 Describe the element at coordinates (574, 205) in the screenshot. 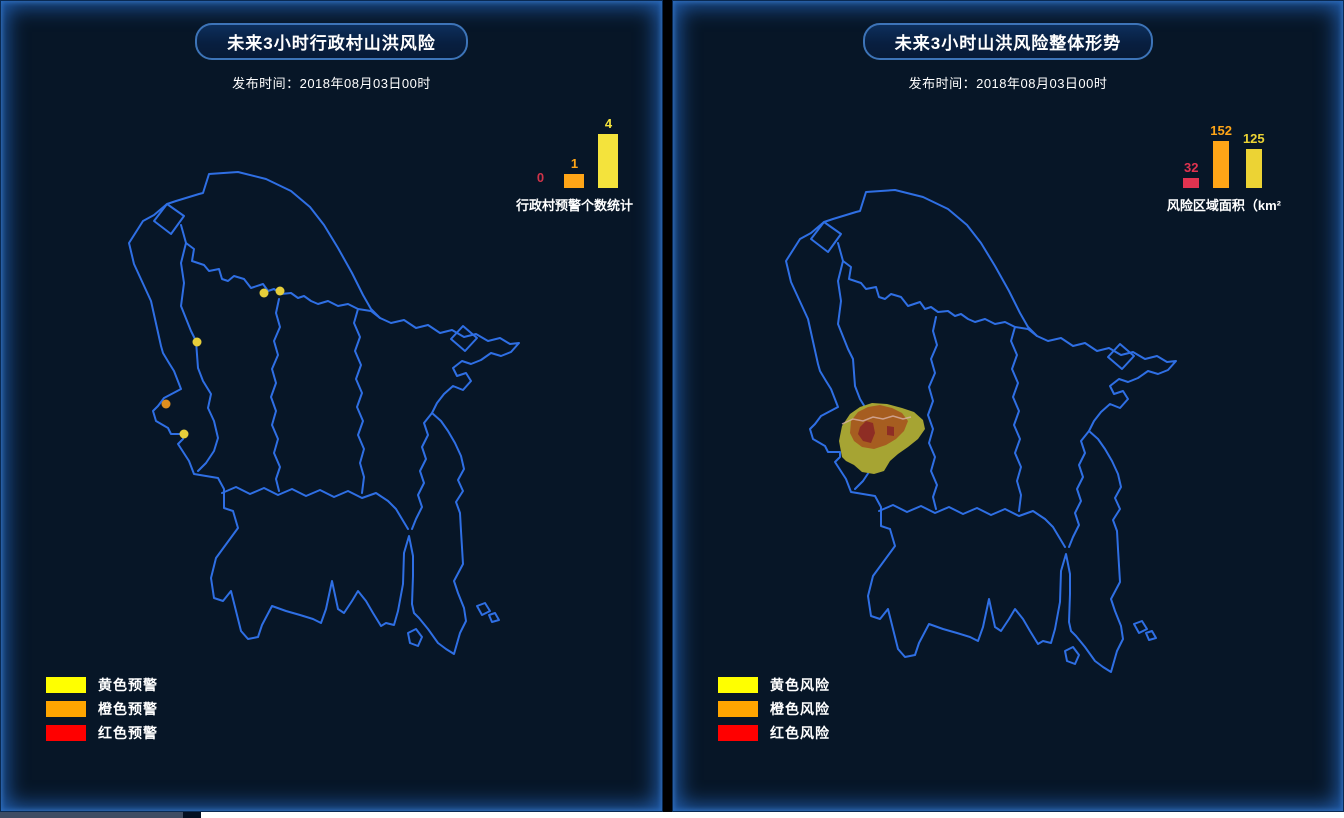

I see `chart-label: 行政村预警个数统计` at that location.